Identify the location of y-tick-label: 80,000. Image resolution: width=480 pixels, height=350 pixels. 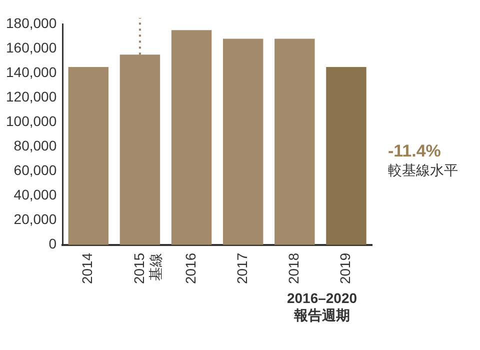
(35, 146).